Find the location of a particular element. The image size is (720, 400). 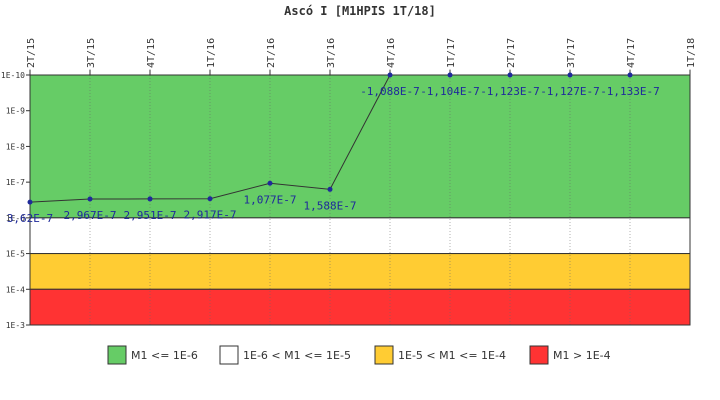

x-tick-label: 2T/15 is located at coordinates (31, 53).